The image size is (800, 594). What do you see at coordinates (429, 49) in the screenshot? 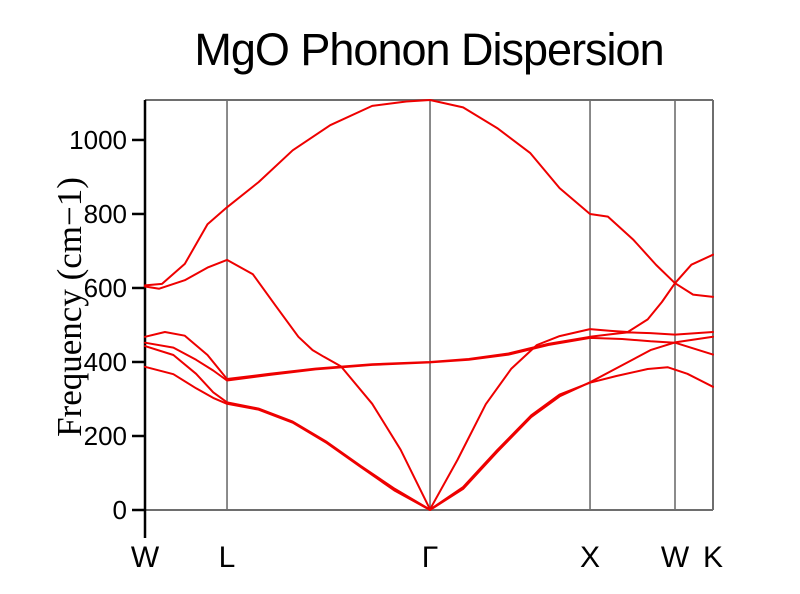
I see `page-title: MgO Phonon Dispersion` at bounding box center [429, 49].